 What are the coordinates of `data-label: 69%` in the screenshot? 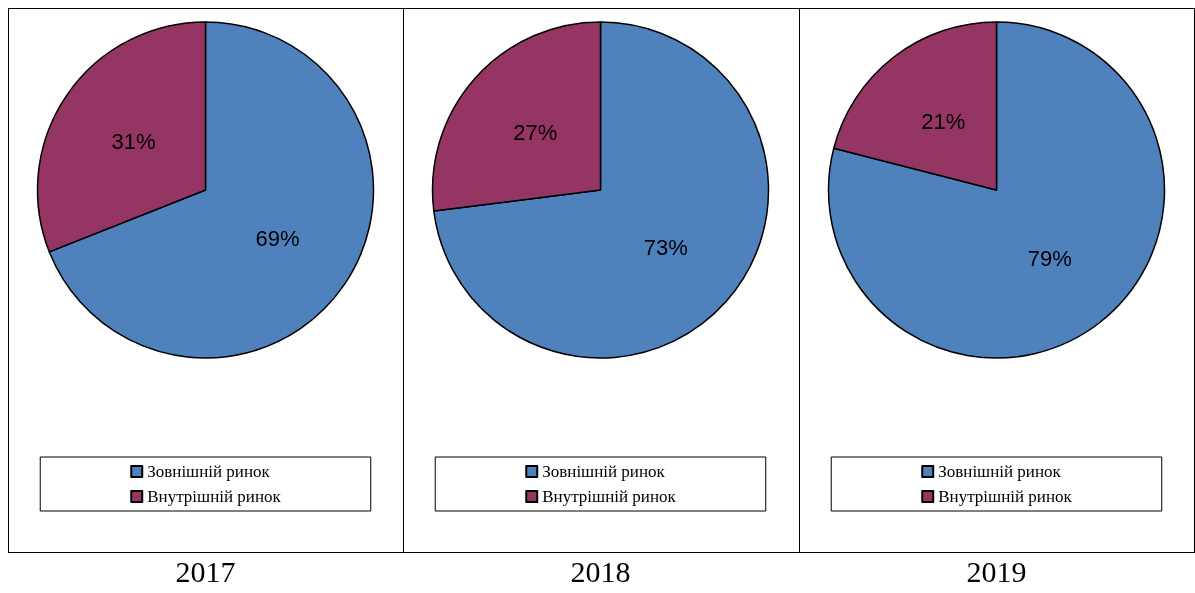 It's located at (277, 239).